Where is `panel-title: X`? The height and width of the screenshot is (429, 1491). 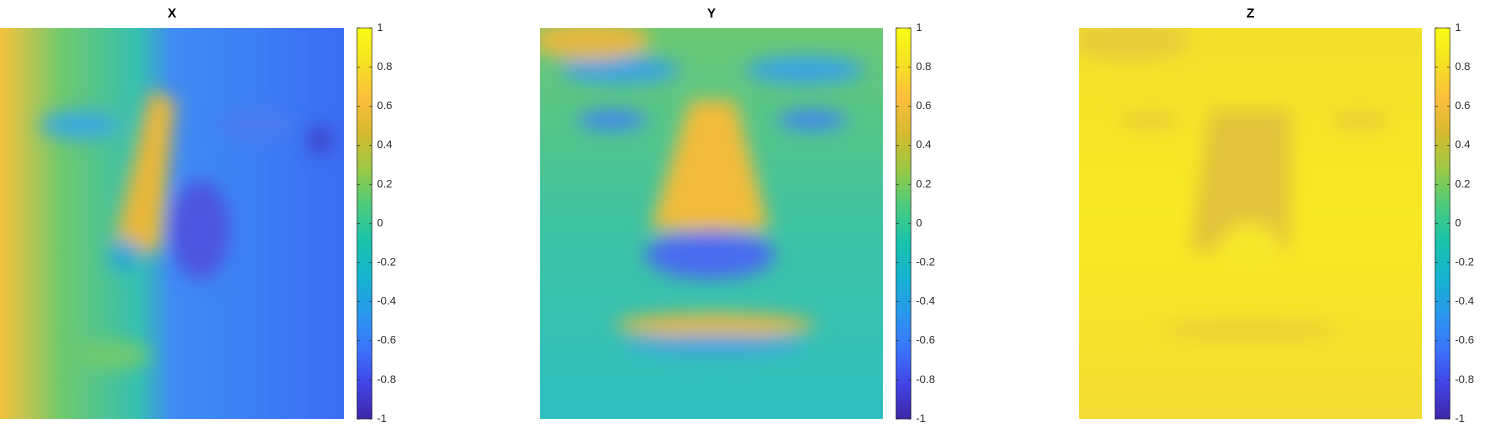 panel-title: X is located at coordinates (172, 12).